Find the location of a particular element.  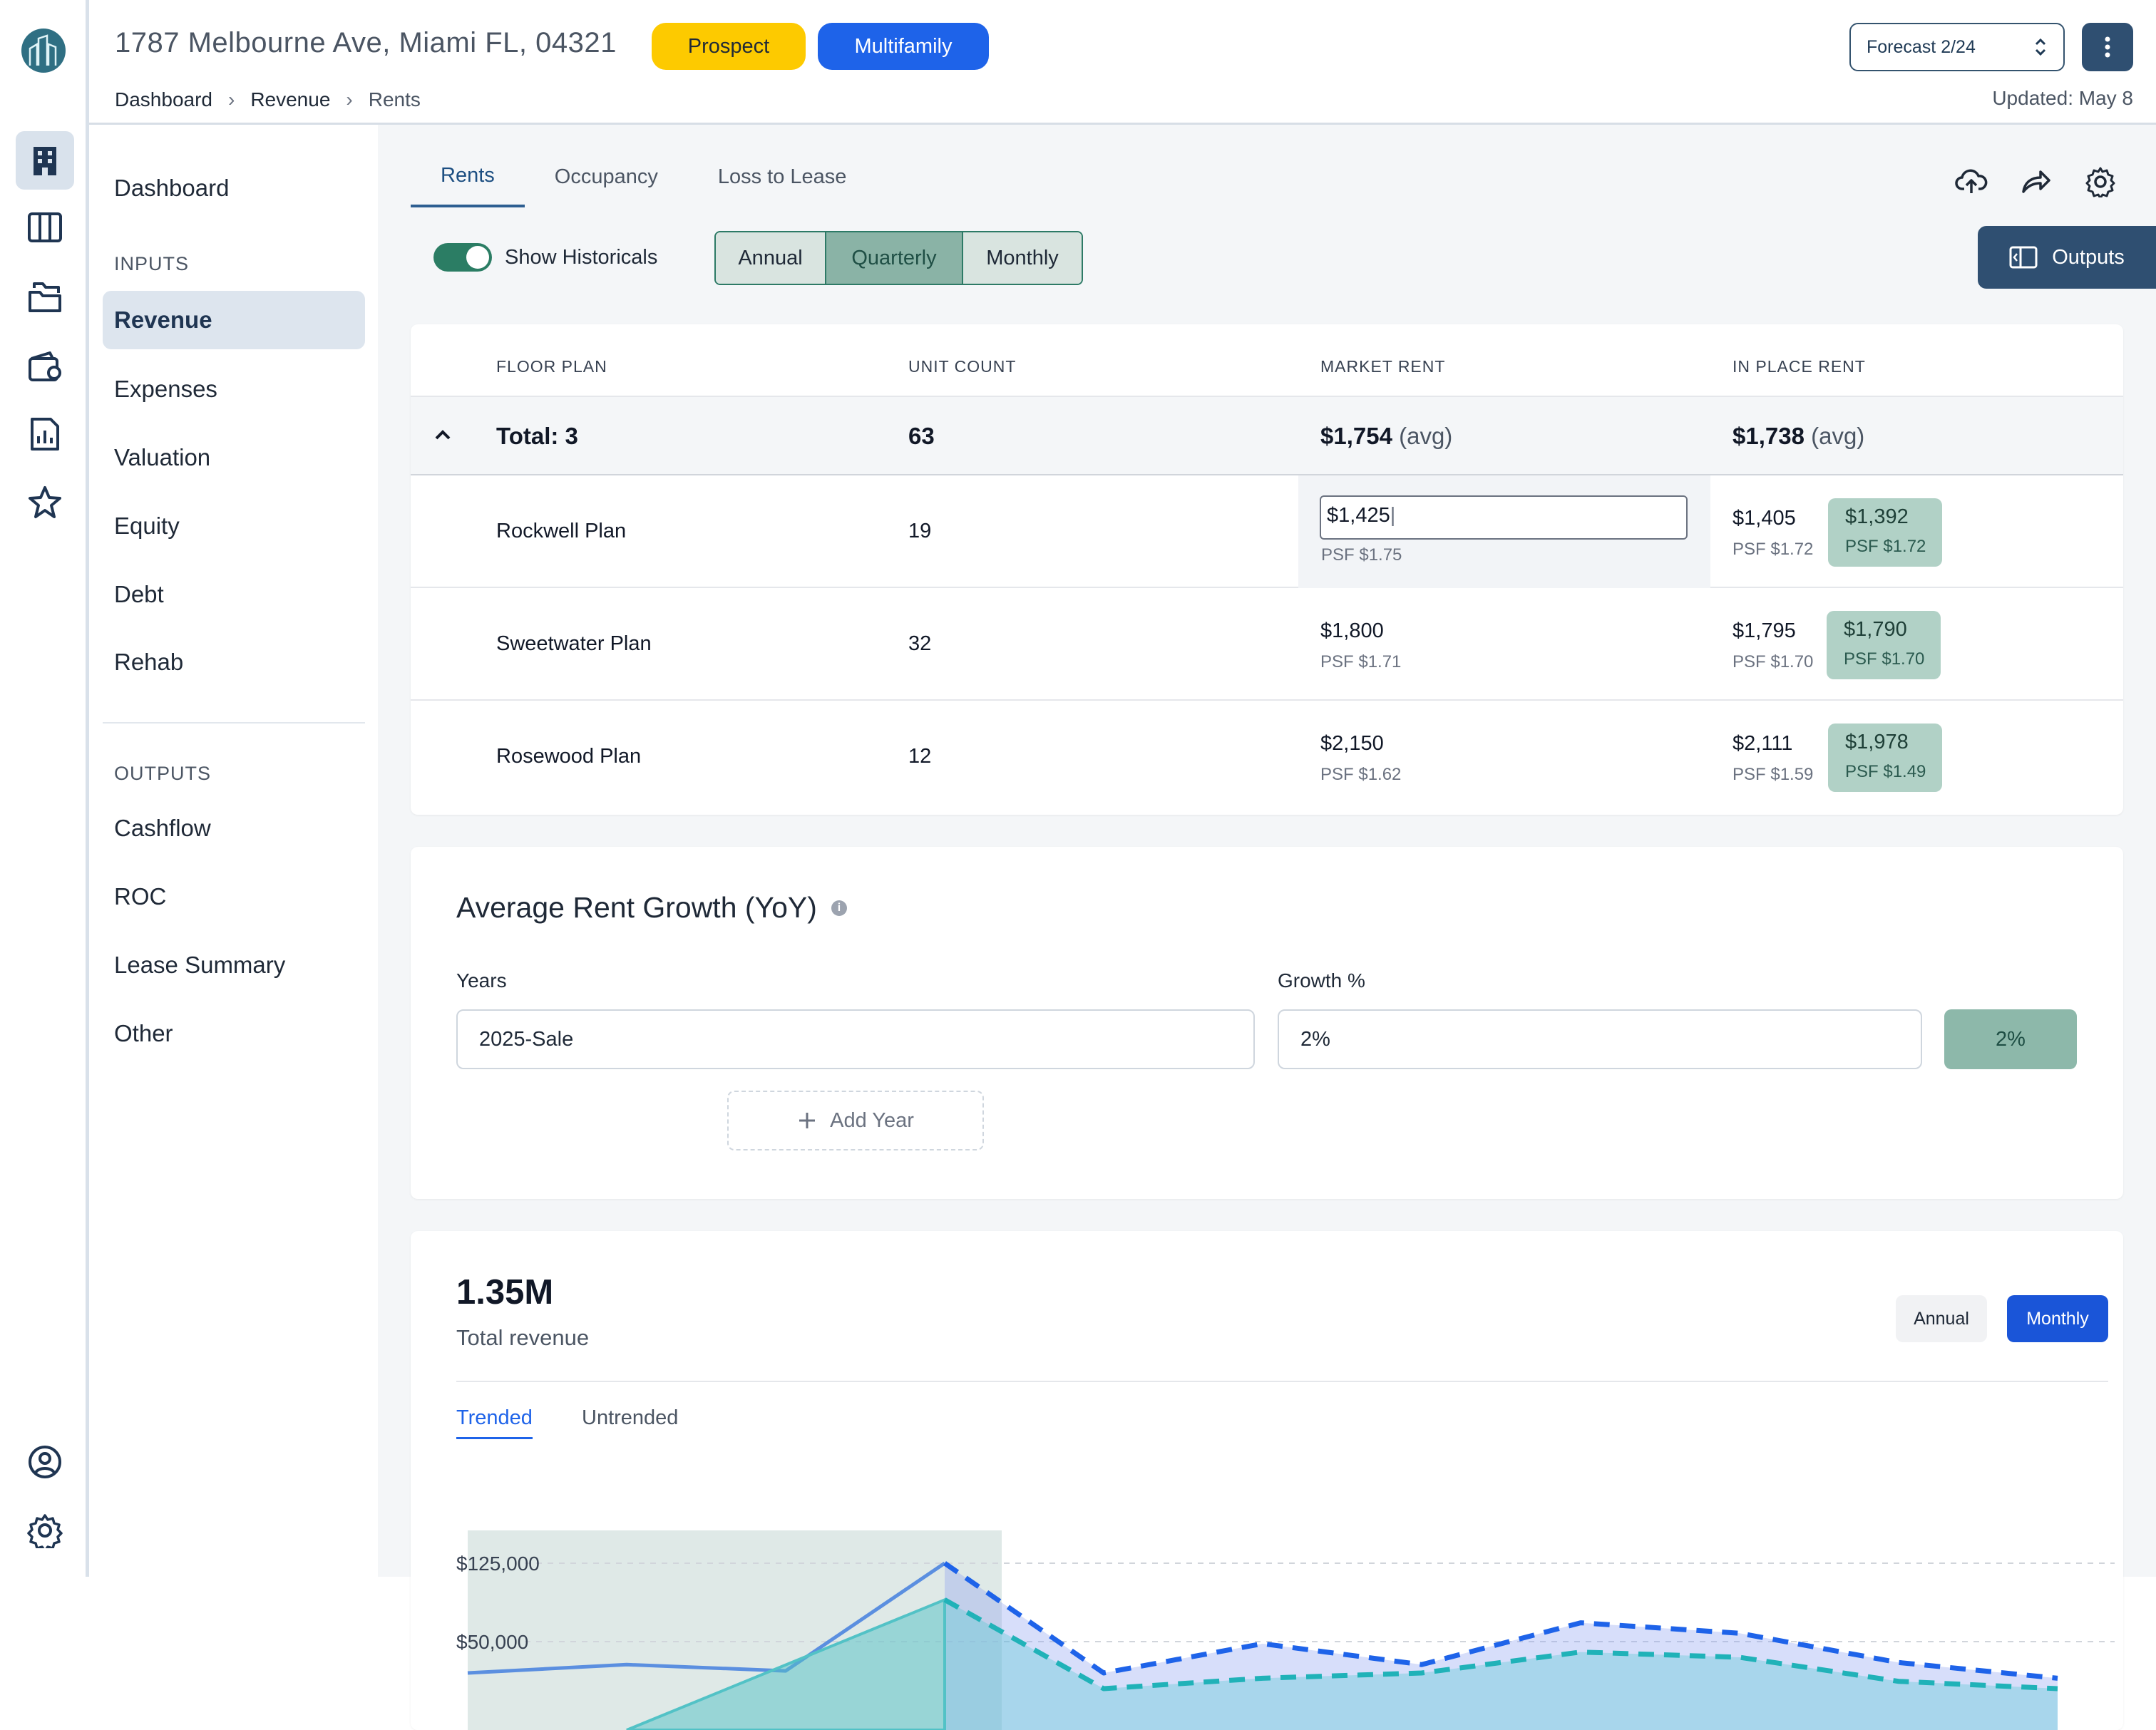

type-badge-multifamily: Multifamily is located at coordinates (903, 47).